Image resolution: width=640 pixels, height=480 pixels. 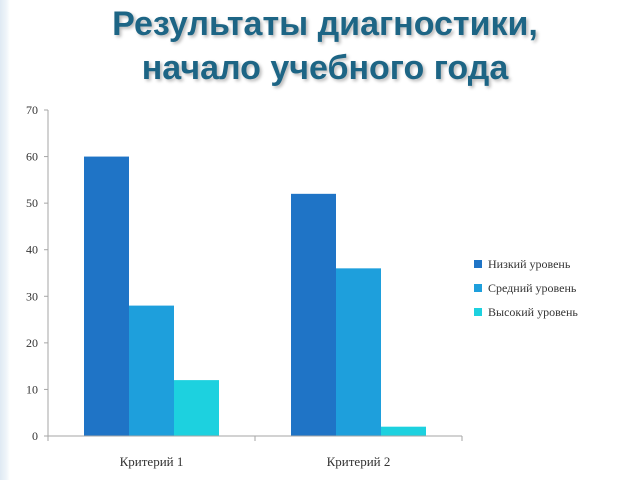 What do you see at coordinates (32, 389) in the screenshot?
I see `y-tick-label: 10` at bounding box center [32, 389].